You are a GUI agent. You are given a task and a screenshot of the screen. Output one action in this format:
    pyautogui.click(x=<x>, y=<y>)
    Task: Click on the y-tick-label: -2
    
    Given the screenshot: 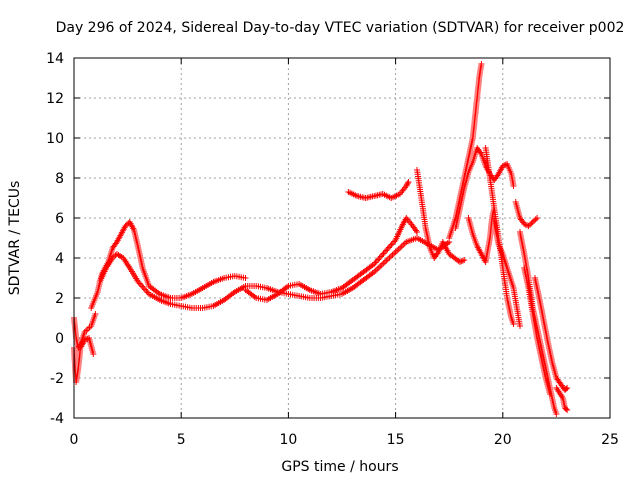 What is the action you would take?
    pyautogui.click(x=57, y=379)
    